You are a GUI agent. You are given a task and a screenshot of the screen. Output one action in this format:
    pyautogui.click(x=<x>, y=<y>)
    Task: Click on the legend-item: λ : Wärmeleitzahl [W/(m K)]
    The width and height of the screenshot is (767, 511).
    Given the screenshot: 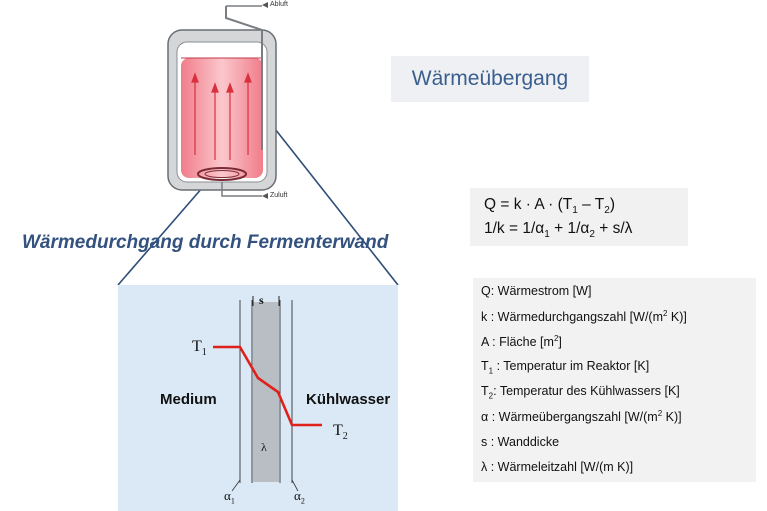 What is the action you would take?
    pyautogui.click(x=557, y=467)
    